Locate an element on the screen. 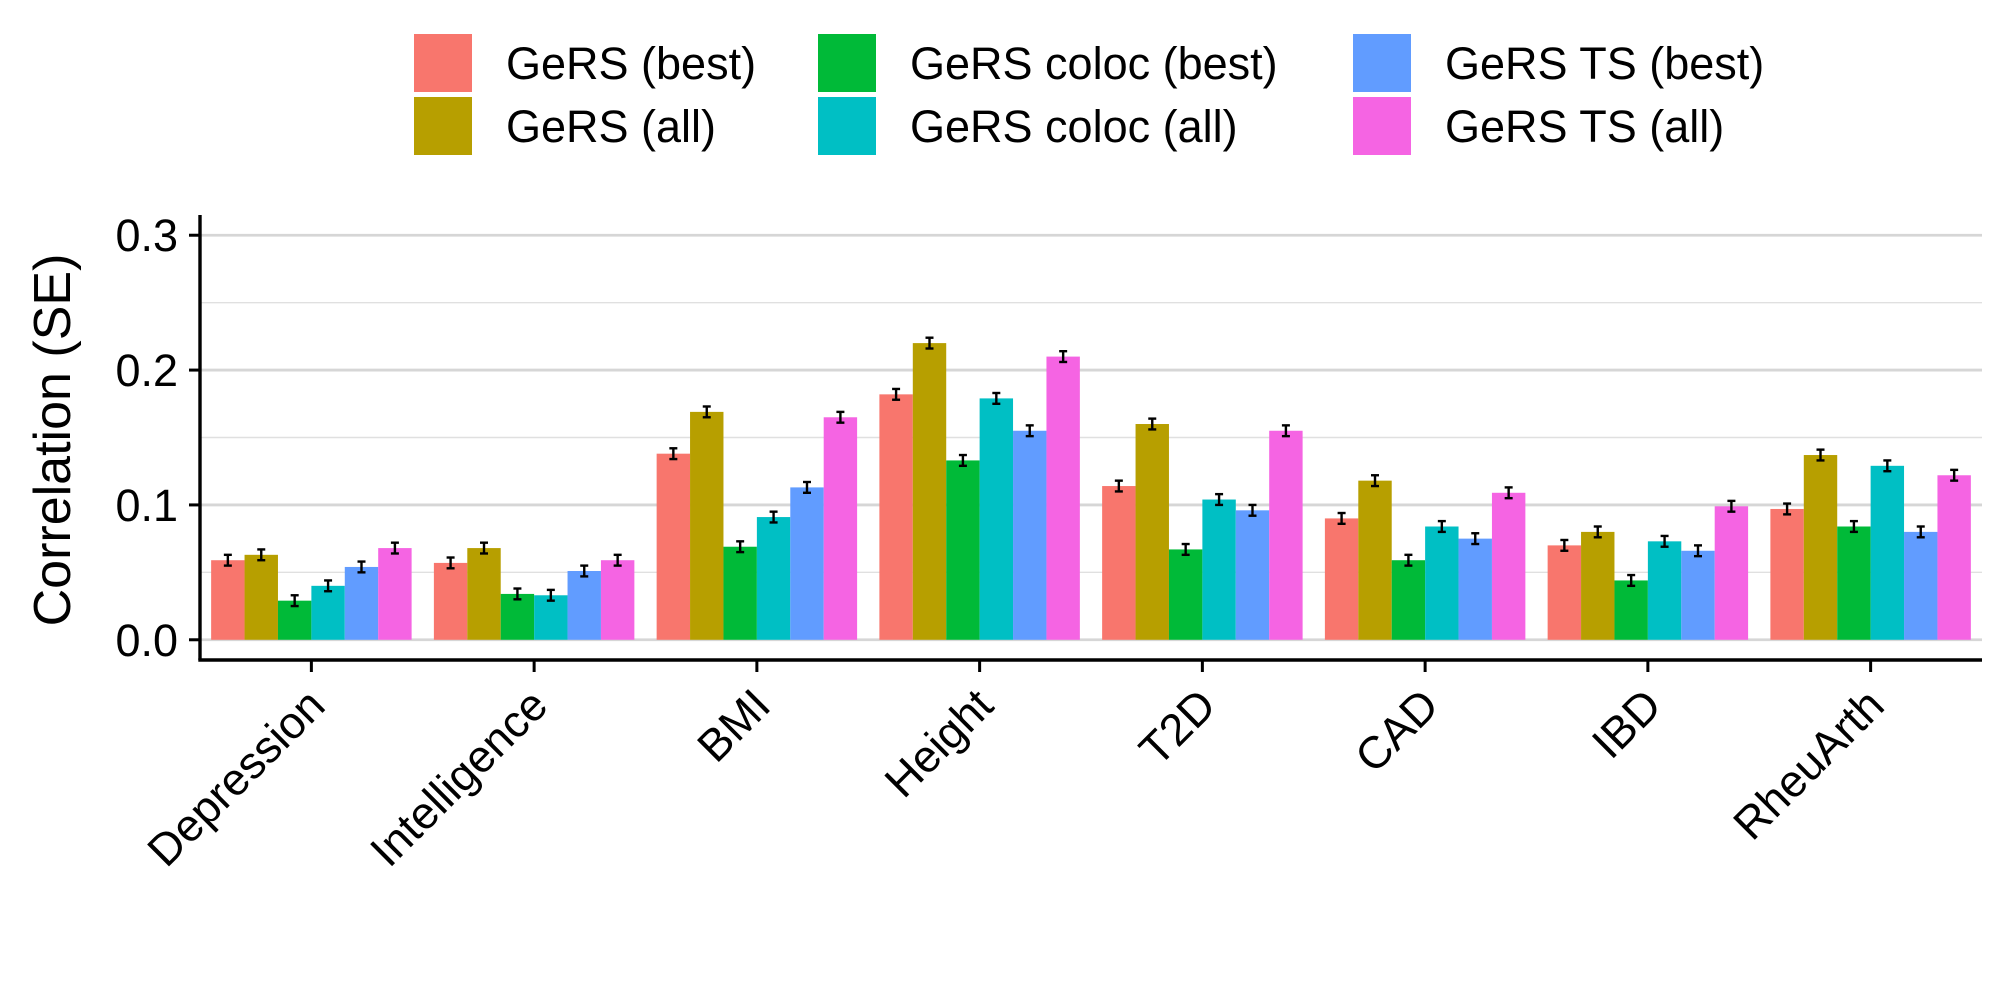 This screenshot has width=2000, height=1000. bar-gers-ts-best-intelligence is located at coordinates (584, 605).